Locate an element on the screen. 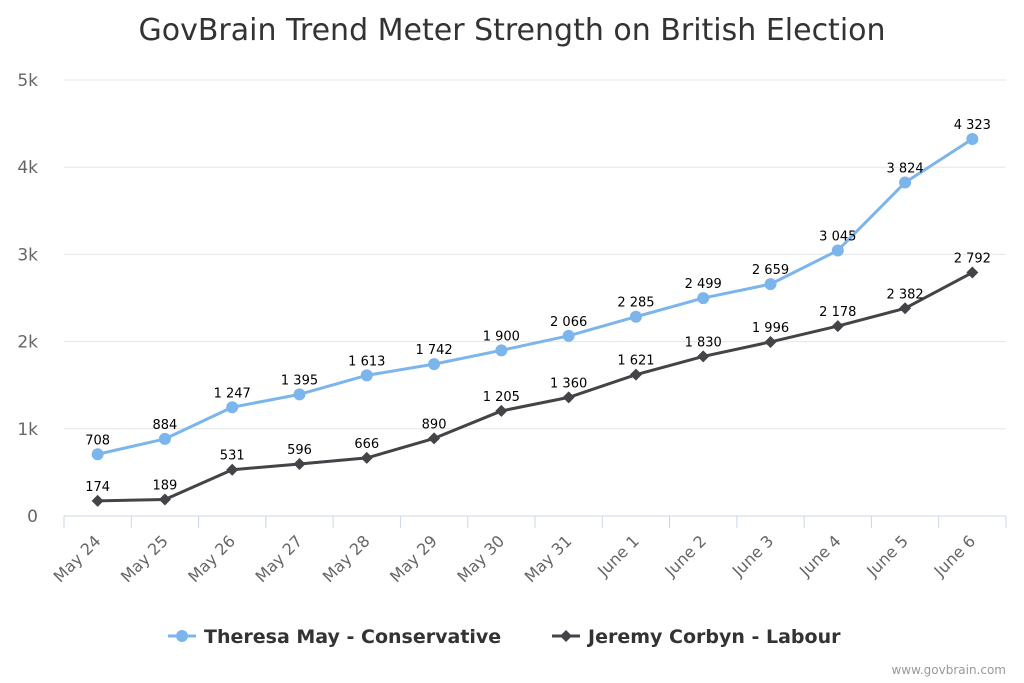 This screenshot has height=683, width=1024. x-tick-label: May 25 is located at coordinates (144, 558).